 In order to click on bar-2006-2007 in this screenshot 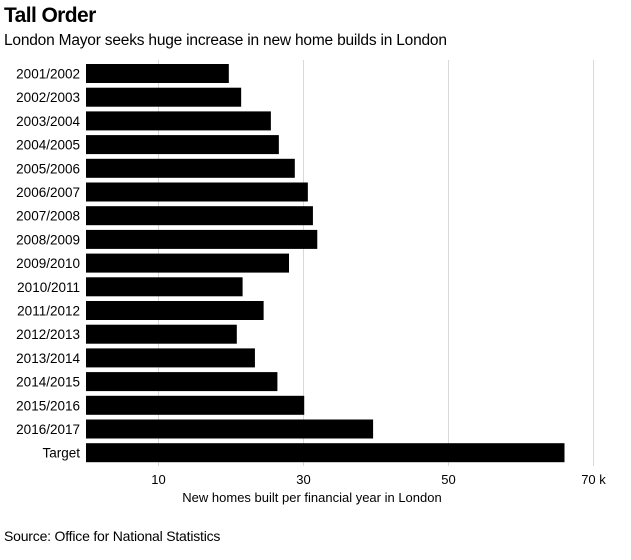, I will do `click(197, 192)`.